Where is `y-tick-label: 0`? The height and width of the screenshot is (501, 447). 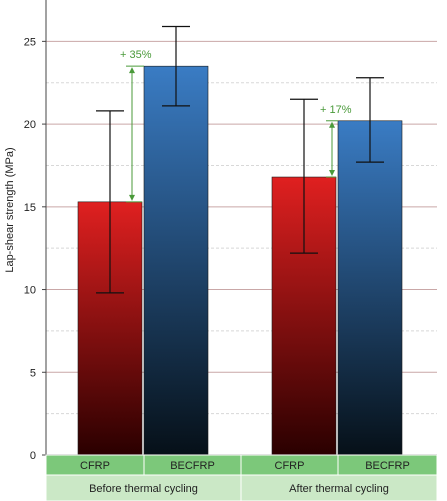
y-tick-label: 0 is located at coordinates (33, 456).